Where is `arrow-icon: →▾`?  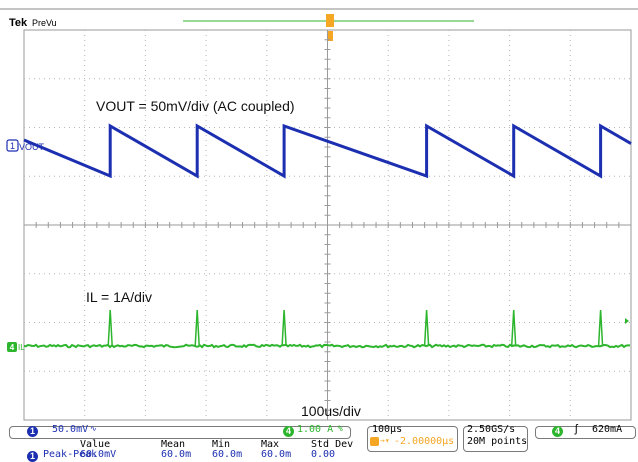
arrow-icon: →▾ is located at coordinates (385, 440).